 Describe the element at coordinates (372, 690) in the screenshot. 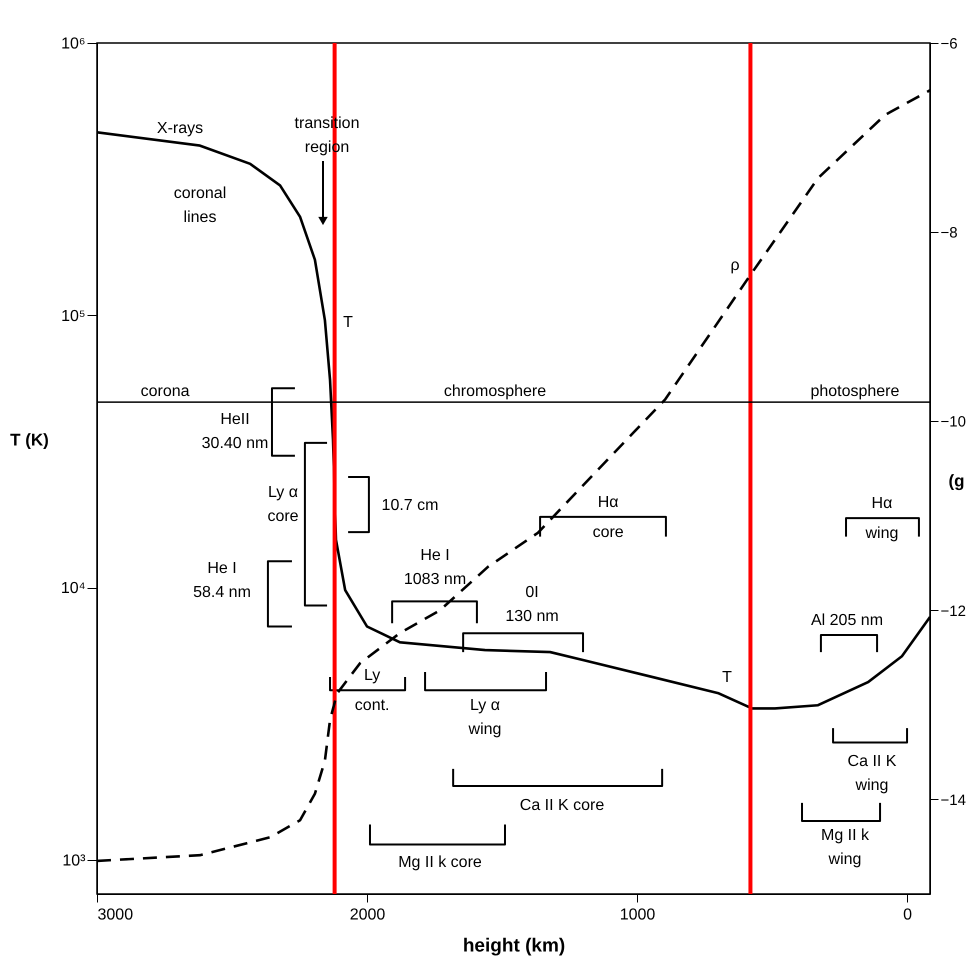

I see `annotation: Ly cont.` at that location.